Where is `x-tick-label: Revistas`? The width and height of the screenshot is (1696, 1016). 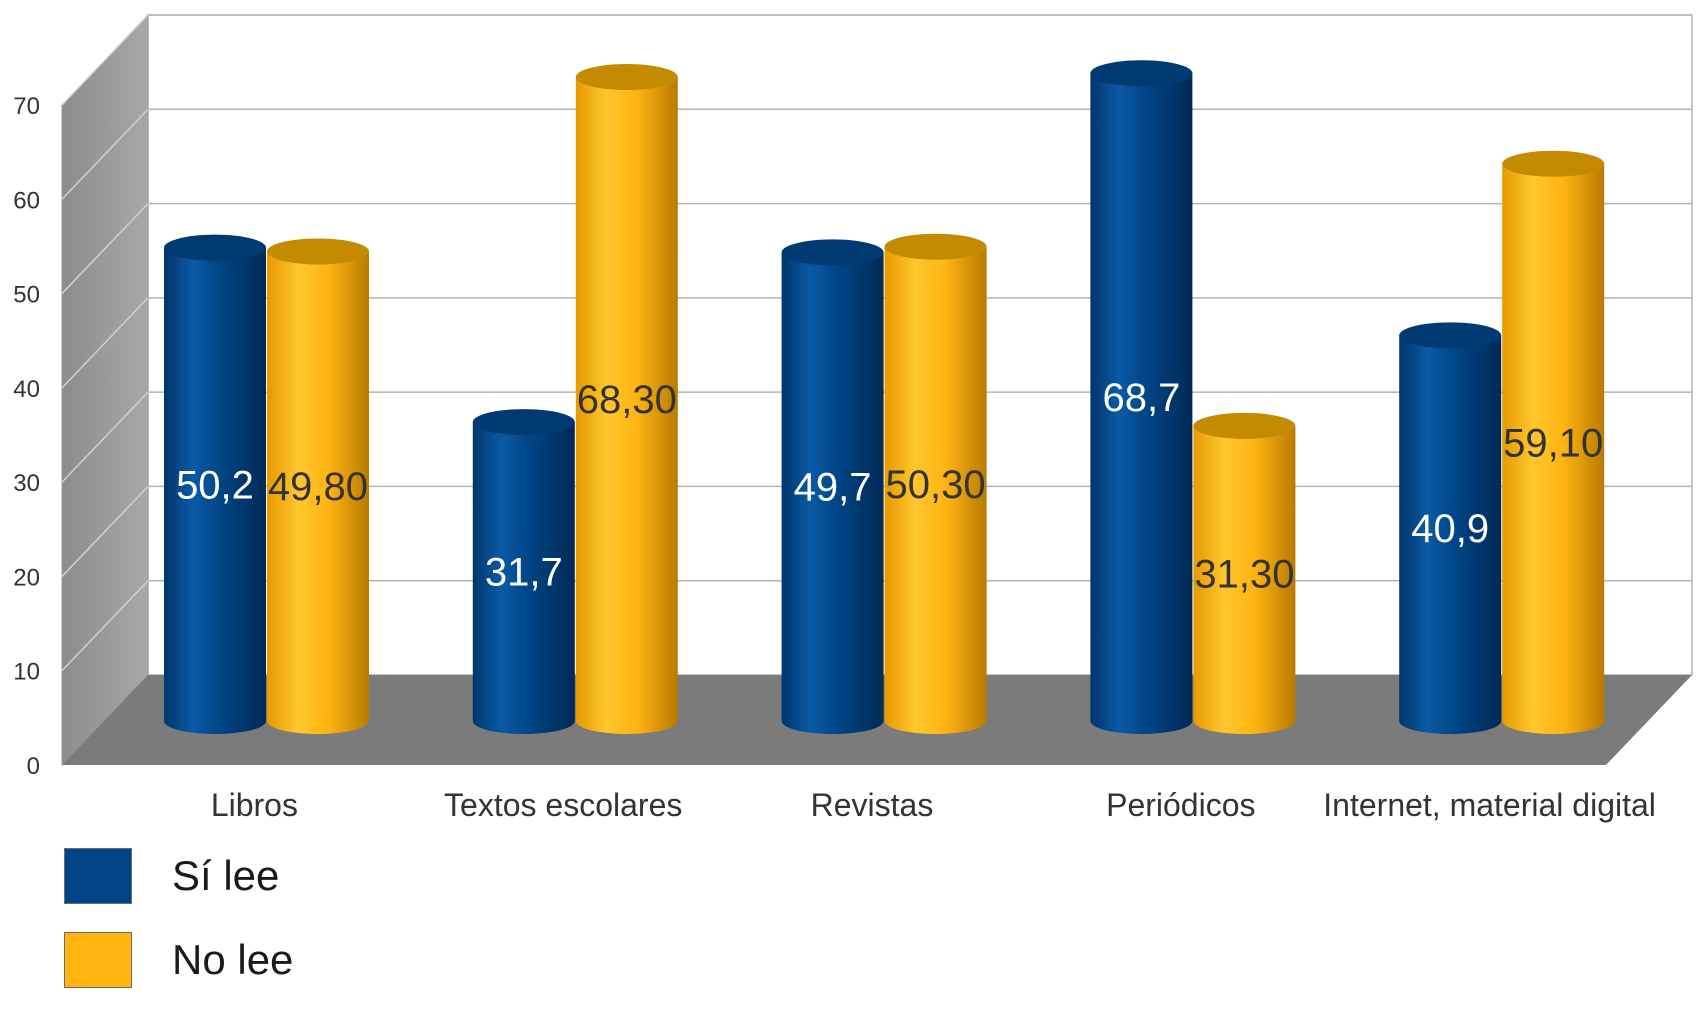
x-tick-label: Revistas is located at coordinates (872, 805).